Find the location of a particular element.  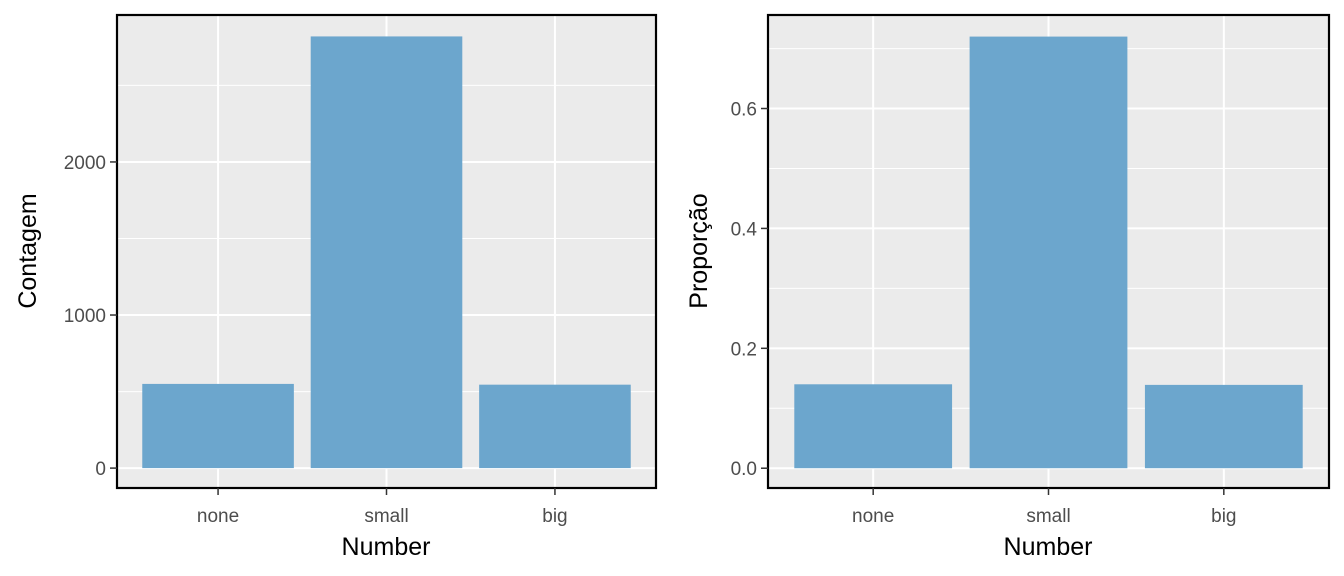

left-y-tick-label: 1000 is located at coordinates (85, 316).